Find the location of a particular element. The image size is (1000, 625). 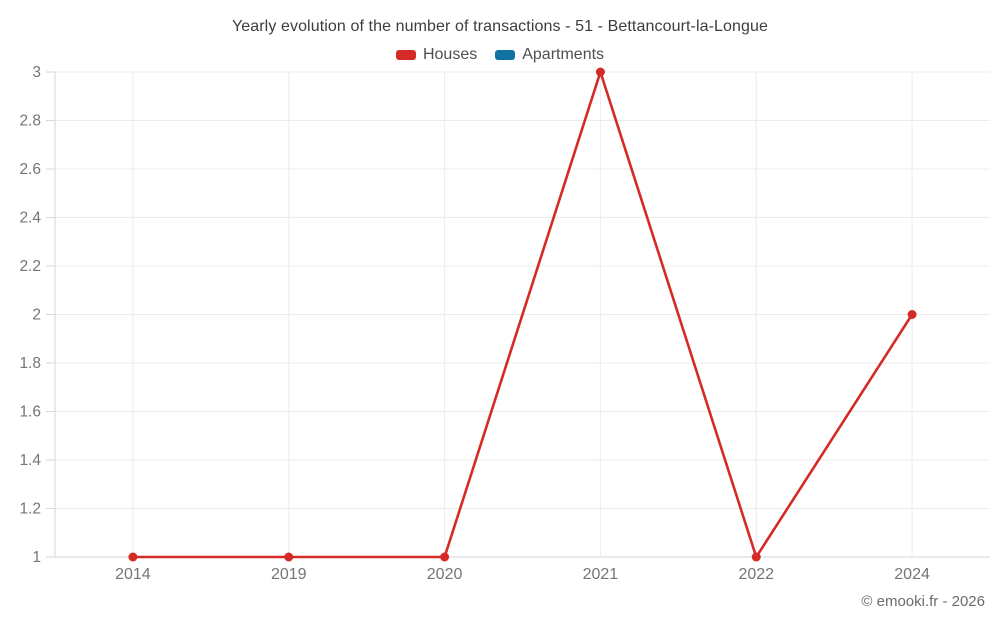

y-tick-label: 2.2 is located at coordinates (30, 266).